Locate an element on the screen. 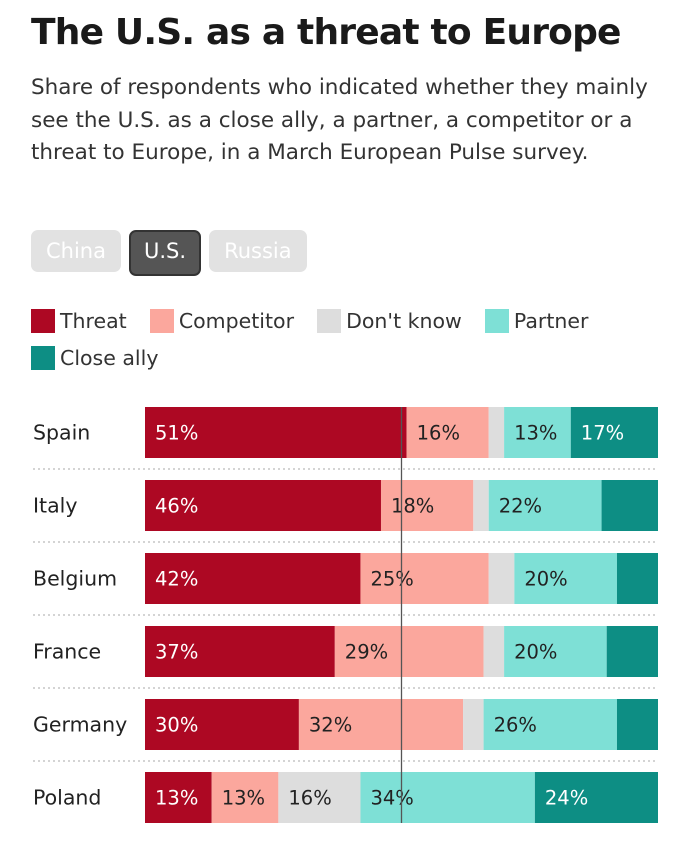 This screenshot has height=855, width=690. chart-title: The U.S. as a threat to Europe is located at coordinates (326, 32).